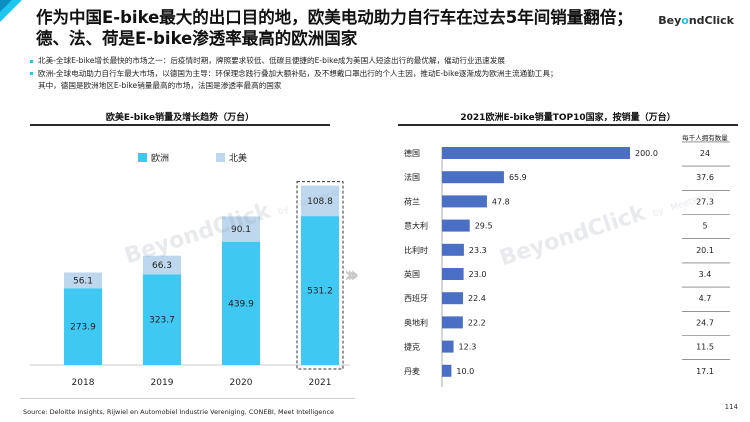 The height and width of the screenshot is (422, 750). I want to click on footer-divider, so click(187, 398).